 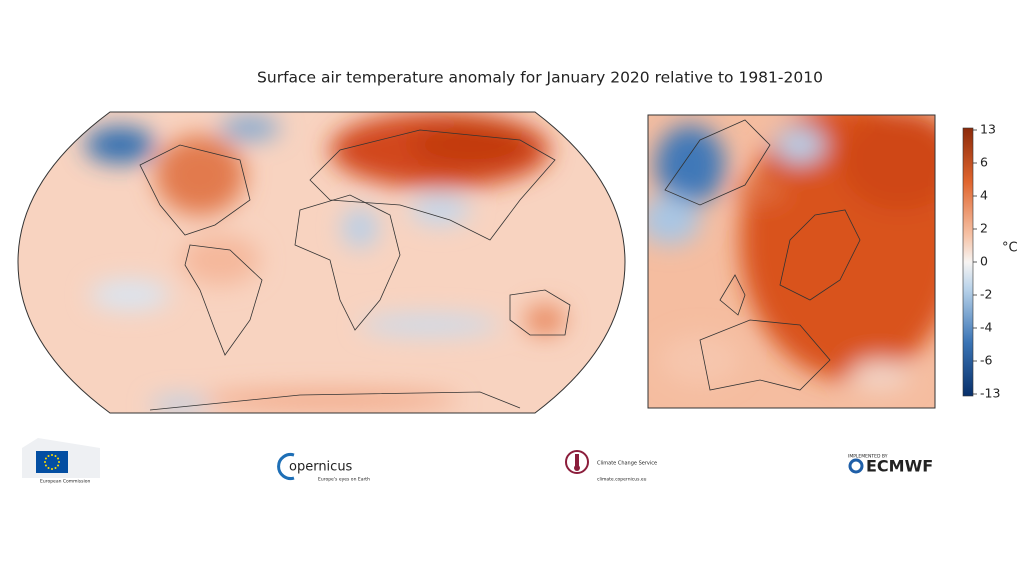 I want to click on ecmwf-caption: IMPLEMENTED BY, so click(x=868, y=457).